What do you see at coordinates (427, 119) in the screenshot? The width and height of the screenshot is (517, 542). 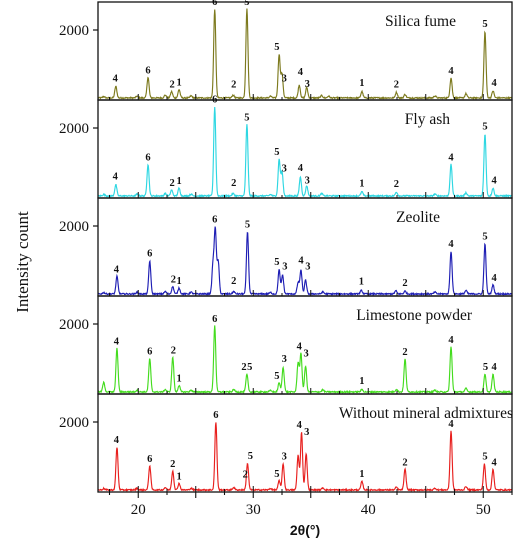 I see `panel-title: Fly ash` at bounding box center [427, 119].